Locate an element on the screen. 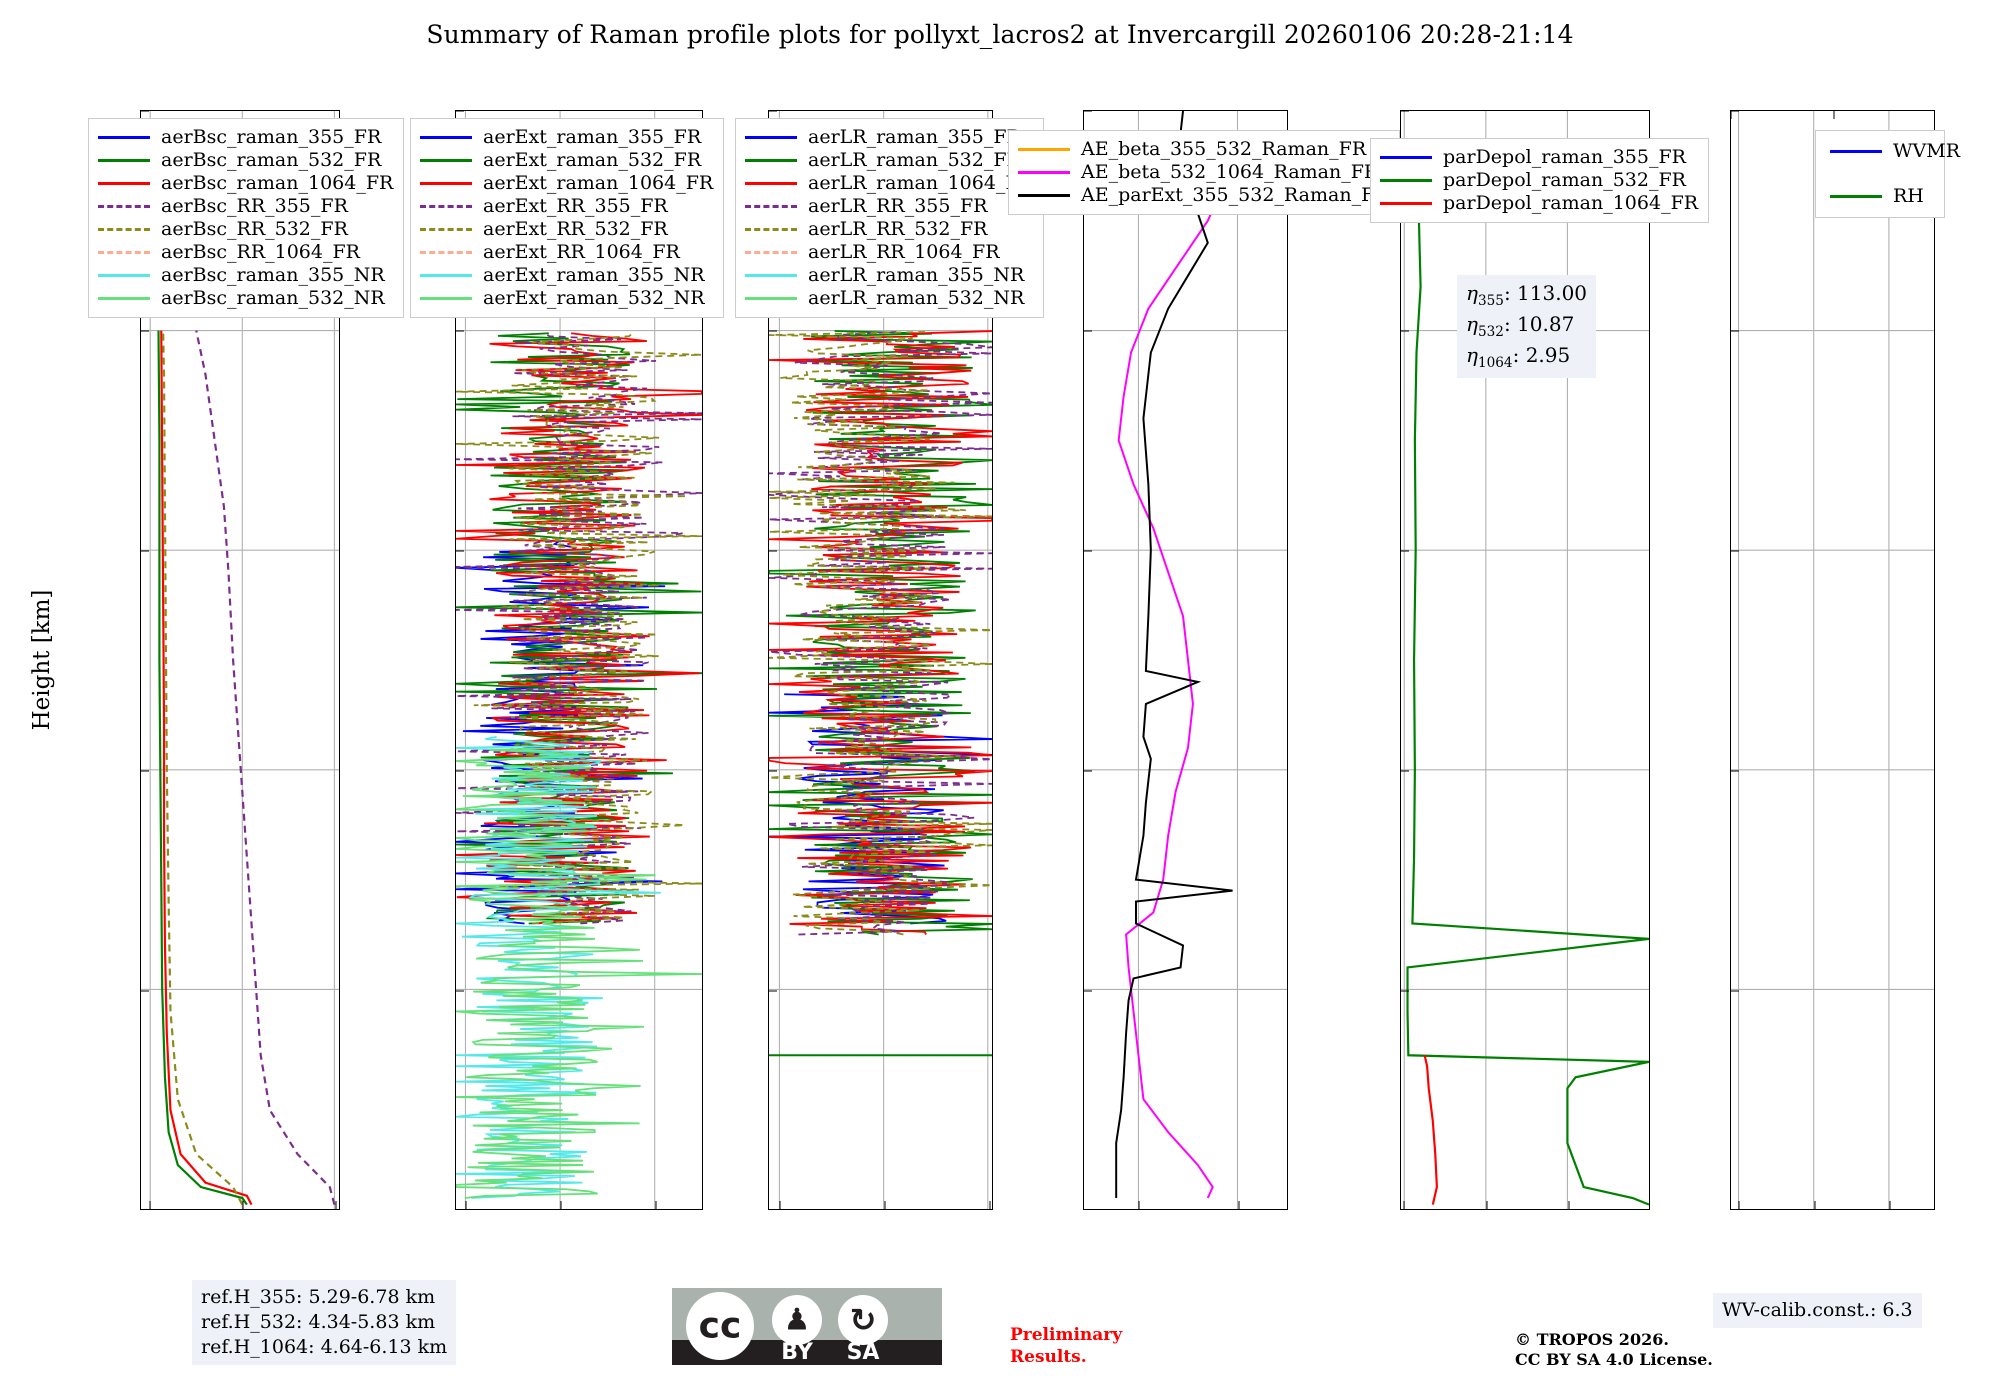  legend-entry: aerBsc_raman_1064_FR is located at coordinates (245, 183).